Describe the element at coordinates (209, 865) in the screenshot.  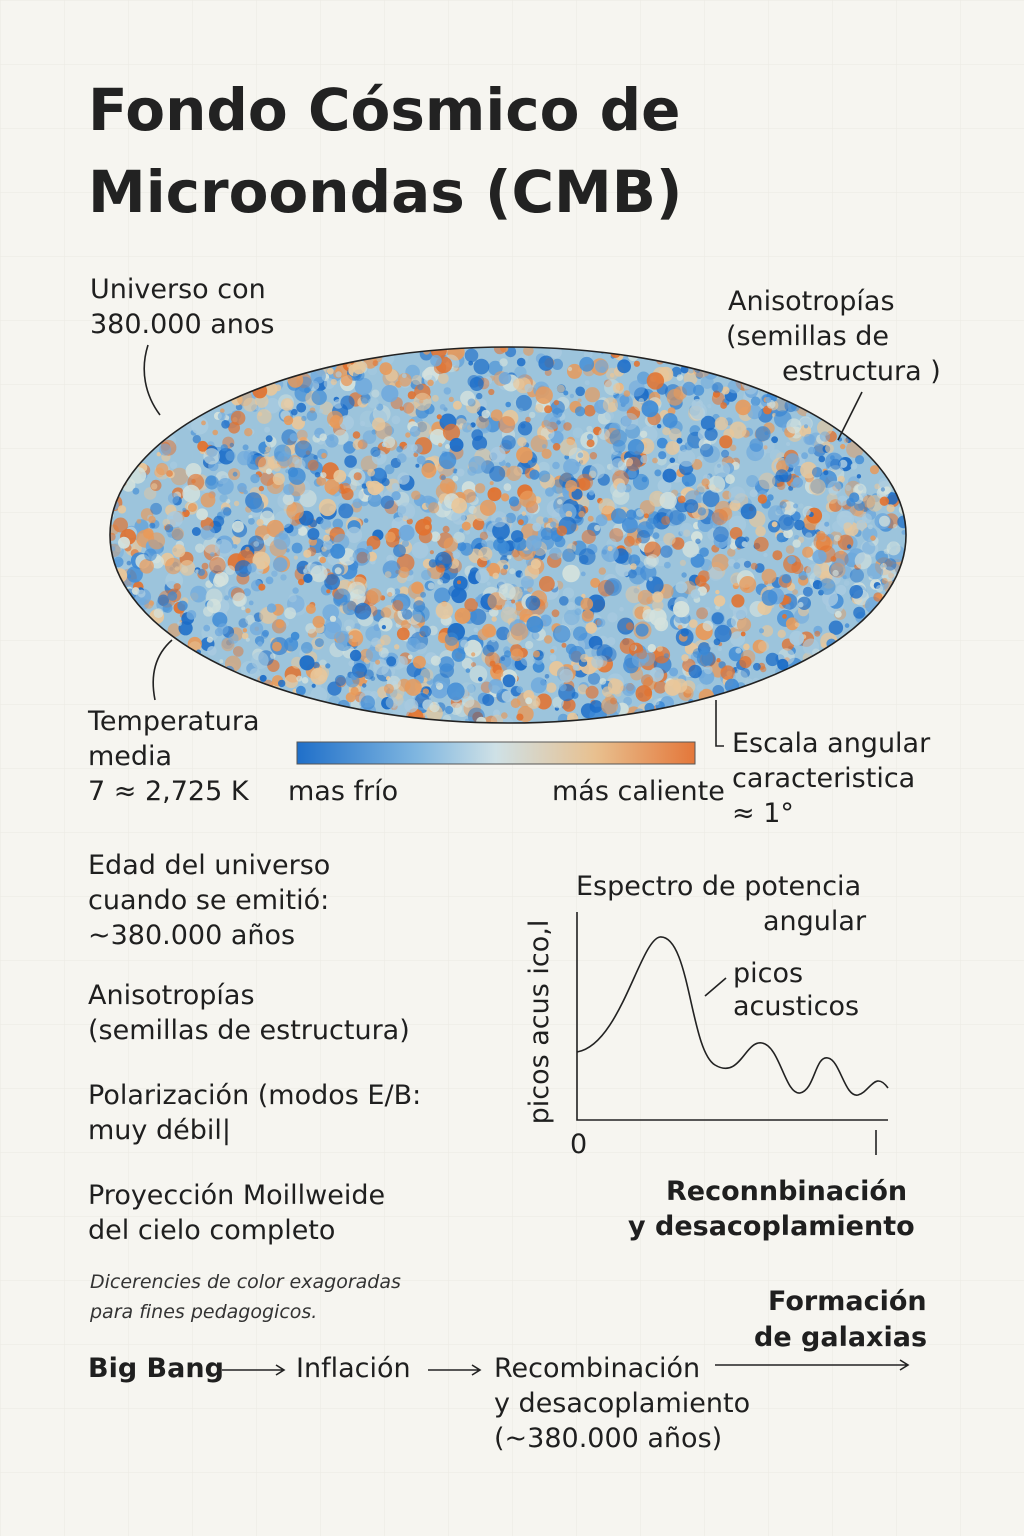
I see `fact: Edad del universo` at that location.